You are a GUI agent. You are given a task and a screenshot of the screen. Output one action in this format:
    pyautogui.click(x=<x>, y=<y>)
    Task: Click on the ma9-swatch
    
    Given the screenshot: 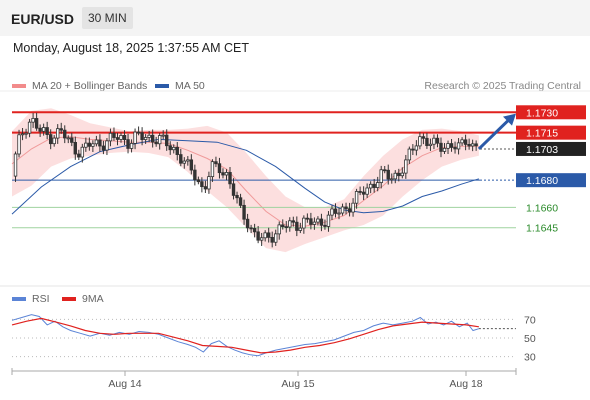 What is the action you would take?
    pyautogui.click(x=69, y=299)
    